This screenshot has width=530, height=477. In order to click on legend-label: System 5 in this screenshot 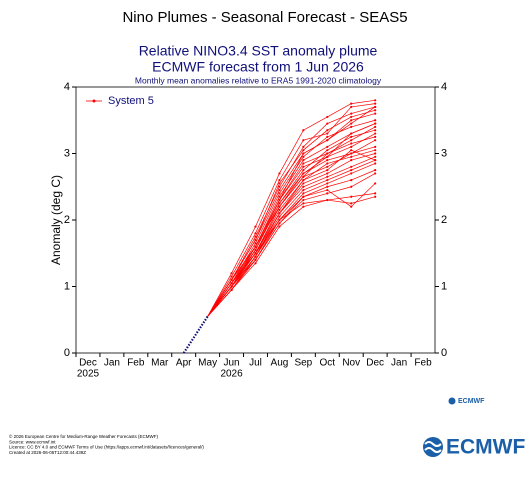, I will do `click(131, 101)`.